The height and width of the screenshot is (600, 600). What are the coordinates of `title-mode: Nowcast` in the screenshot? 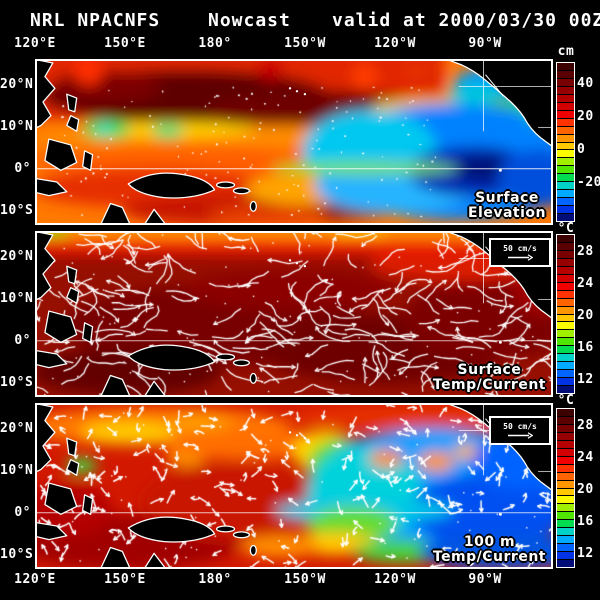 It's located at (249, 20).